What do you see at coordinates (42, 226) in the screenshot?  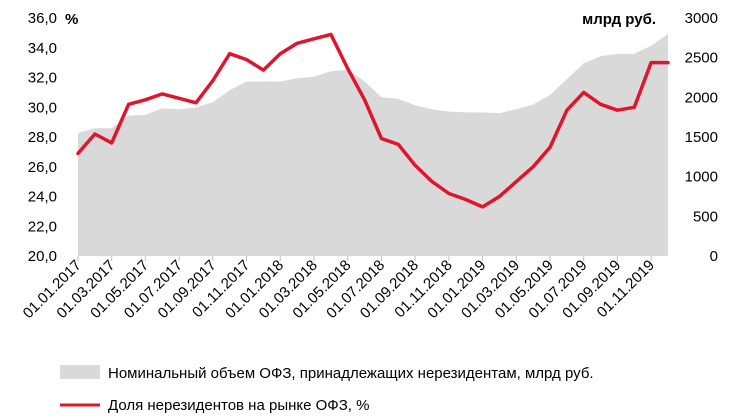 I see `left-axis-tick-label: 22,0` at bounding box center [42, 226].